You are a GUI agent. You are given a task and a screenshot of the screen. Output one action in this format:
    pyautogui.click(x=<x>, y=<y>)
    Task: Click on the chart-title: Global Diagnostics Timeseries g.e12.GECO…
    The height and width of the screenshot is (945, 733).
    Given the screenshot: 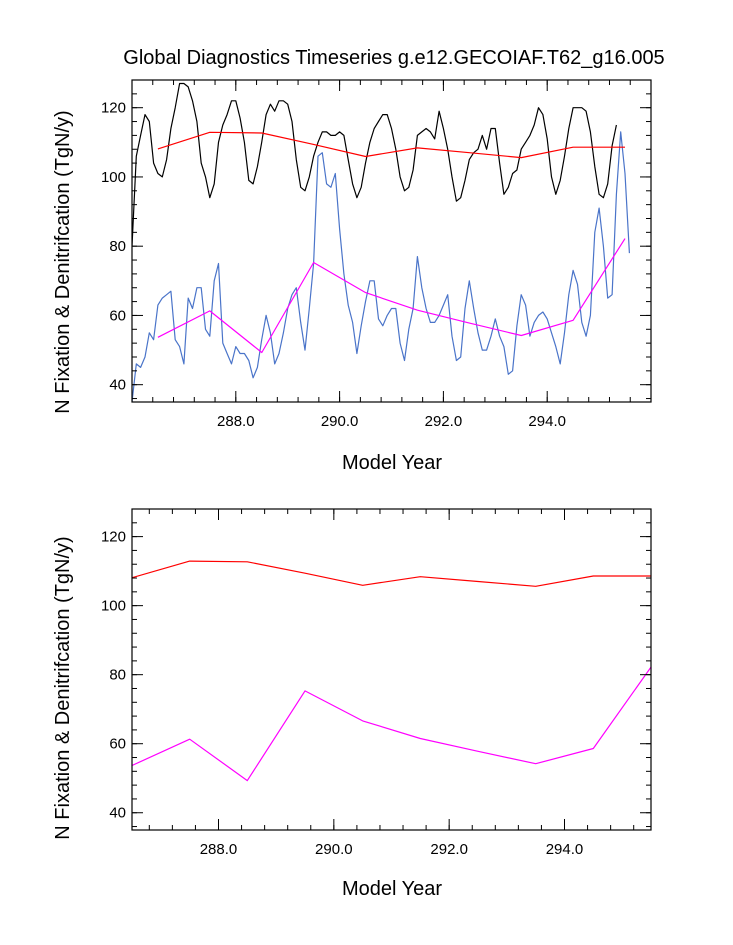 What is the action you would take?
    pyautogui.click(x=393, y=58)
    